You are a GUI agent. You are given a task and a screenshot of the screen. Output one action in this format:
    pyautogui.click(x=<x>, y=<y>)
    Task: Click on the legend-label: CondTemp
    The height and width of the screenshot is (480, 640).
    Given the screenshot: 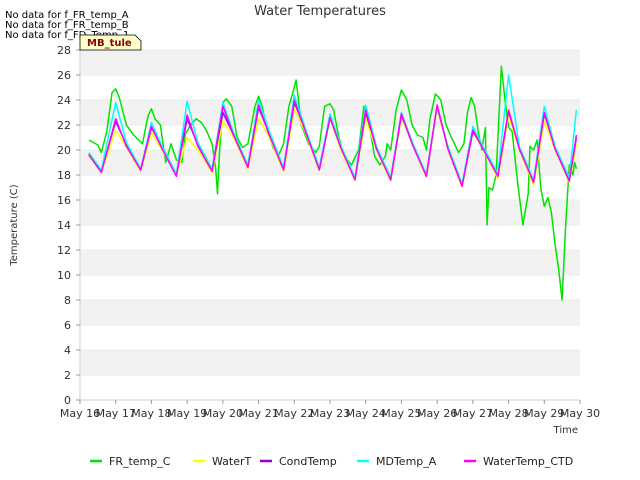 What is the action you would take?
    pyautogui.click(x=308, y=461)
    